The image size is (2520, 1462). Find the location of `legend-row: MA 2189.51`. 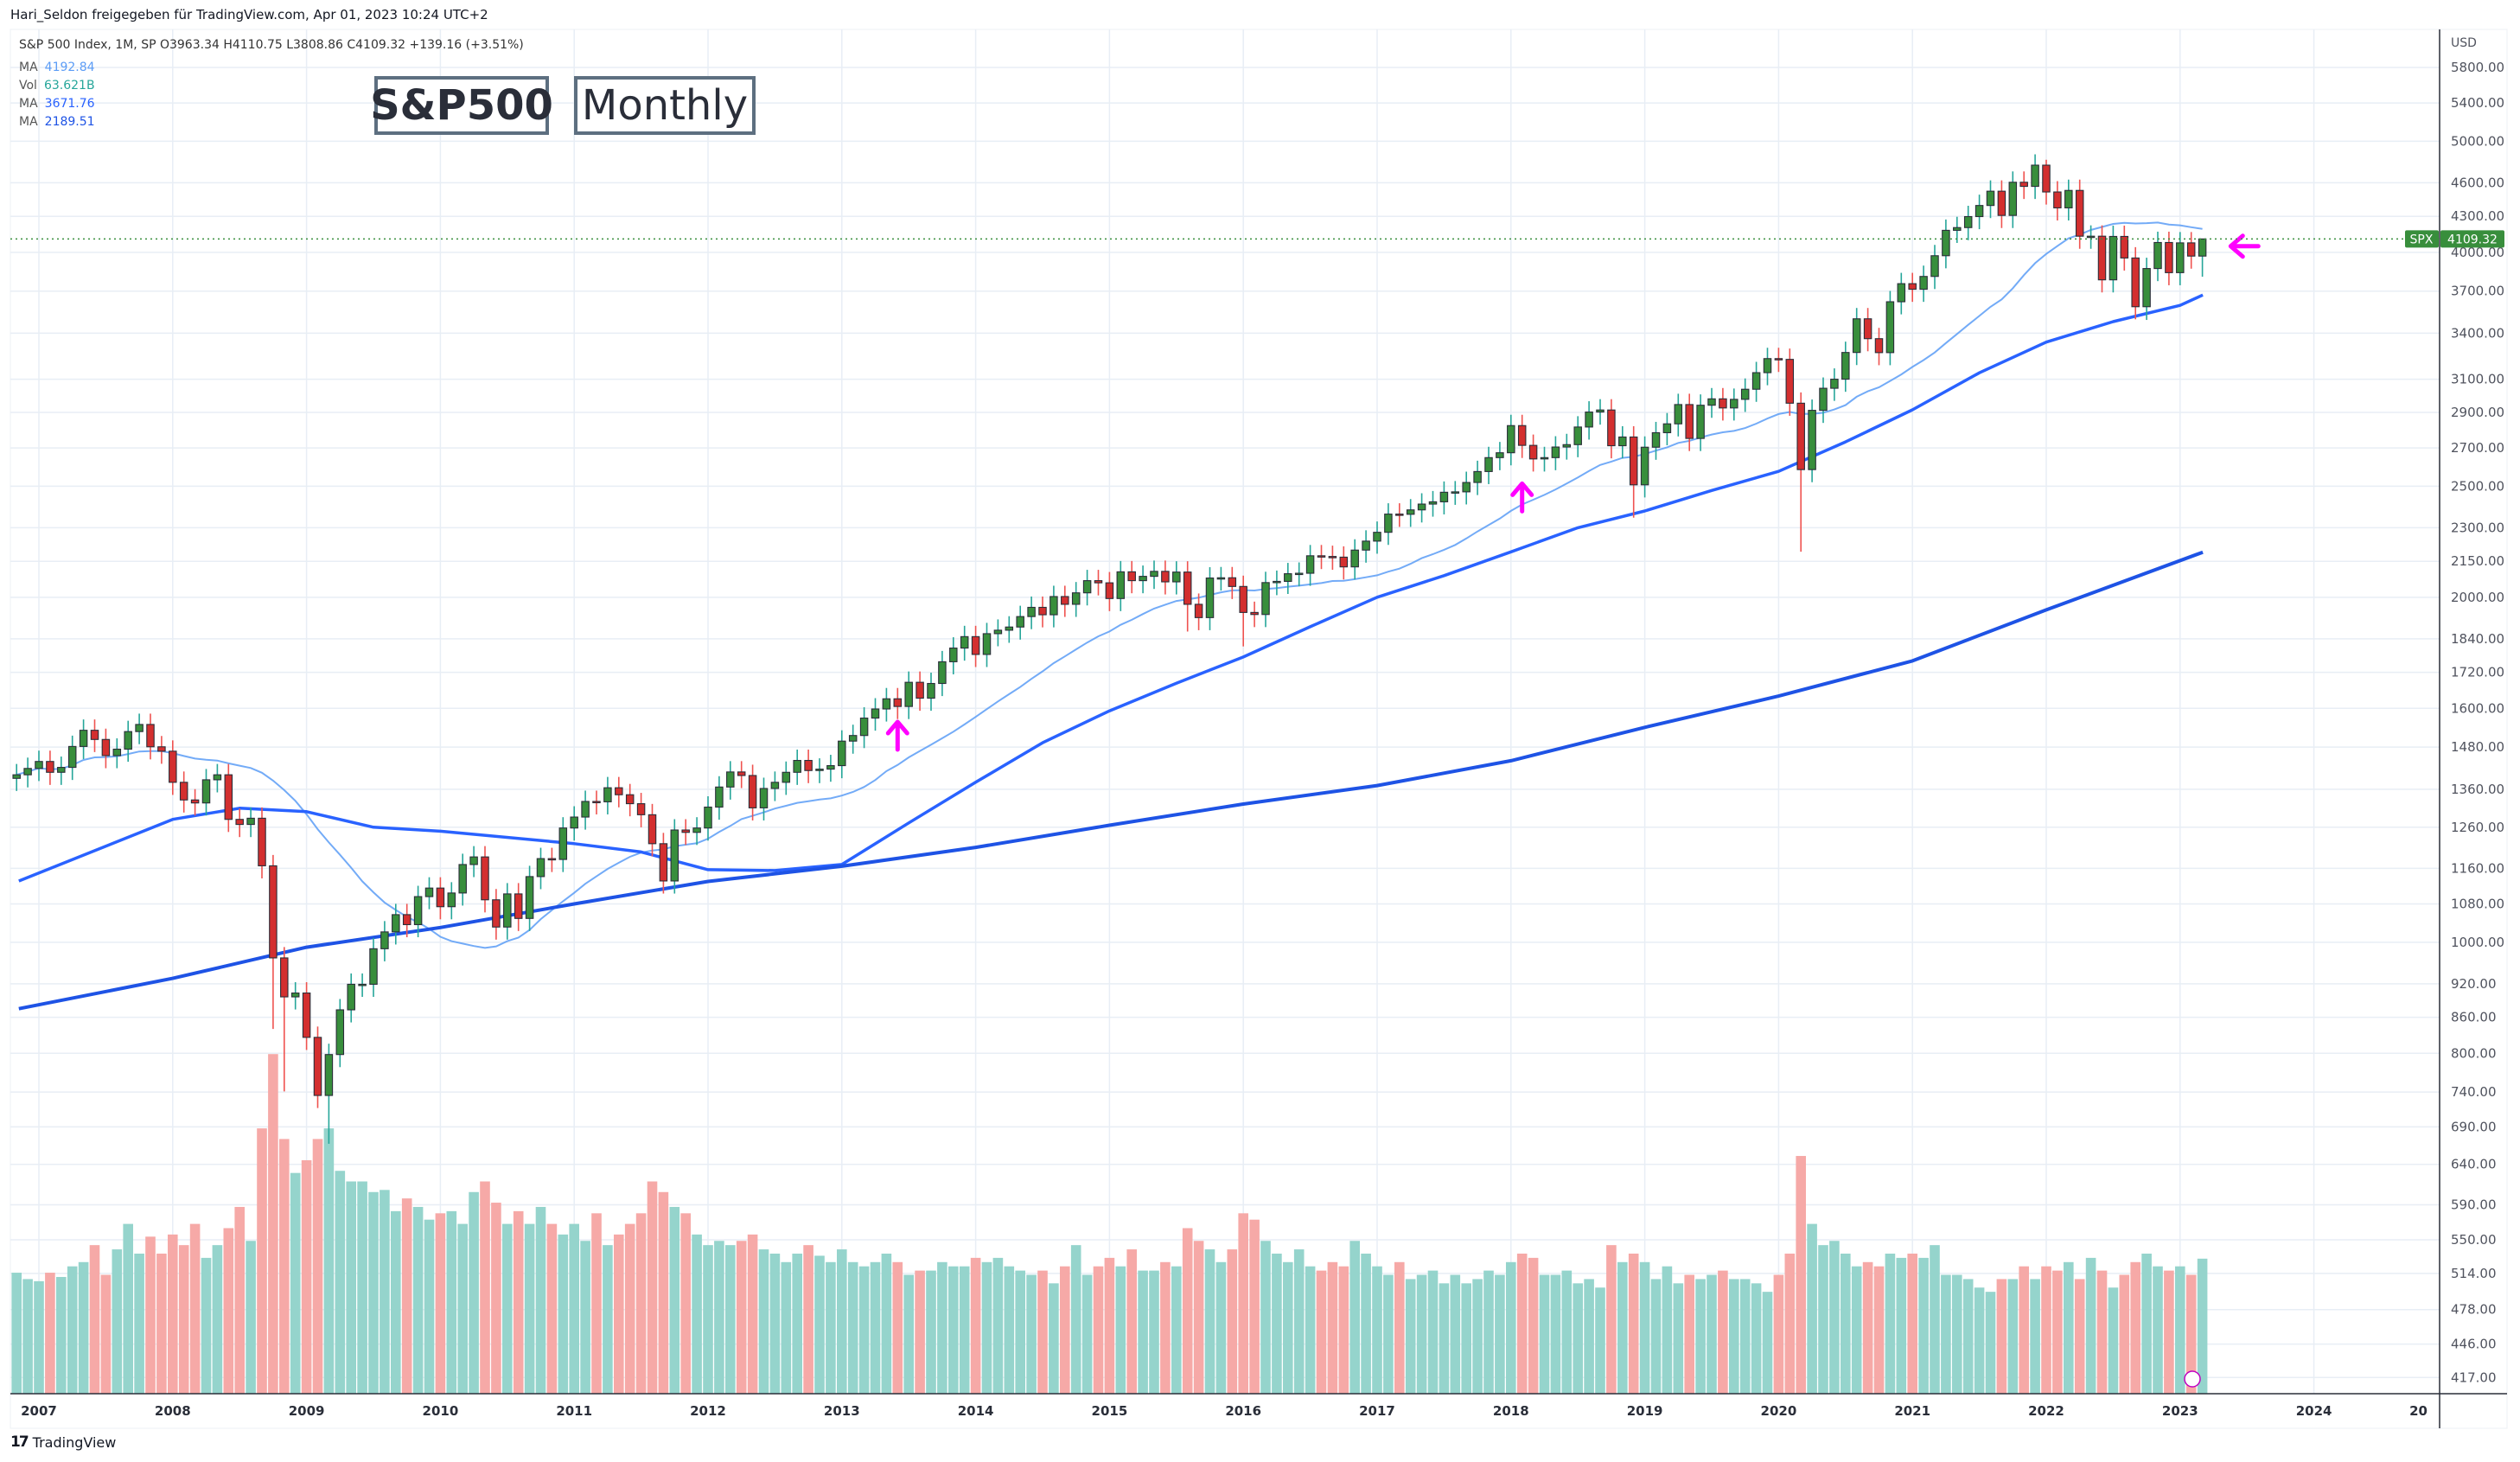

legend-row: MA 2189.51 is located at coordinates (57, 122).